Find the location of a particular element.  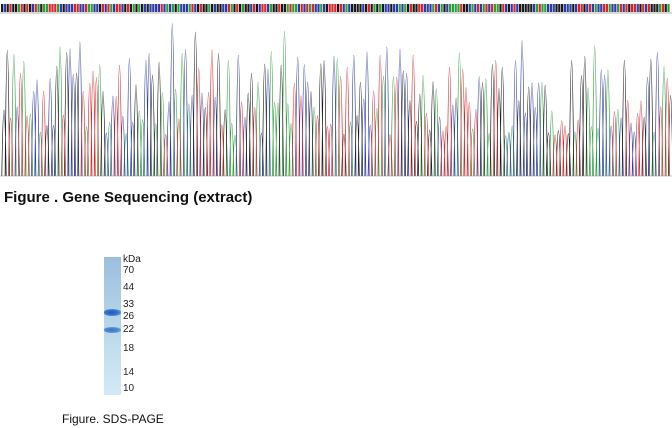

sds-page-figure-caption: Figure. SDS-PAGE is located at coordinates (113, 419).